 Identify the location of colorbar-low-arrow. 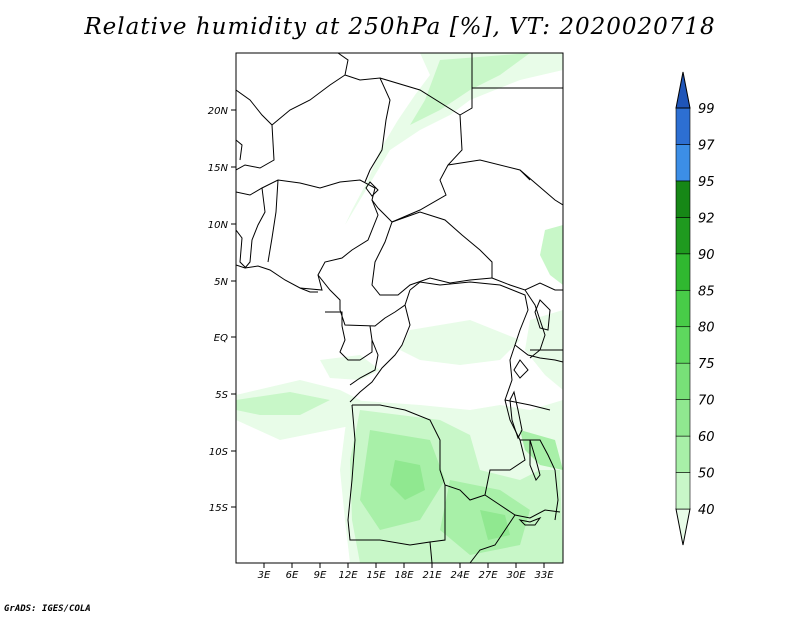
(683, 527).